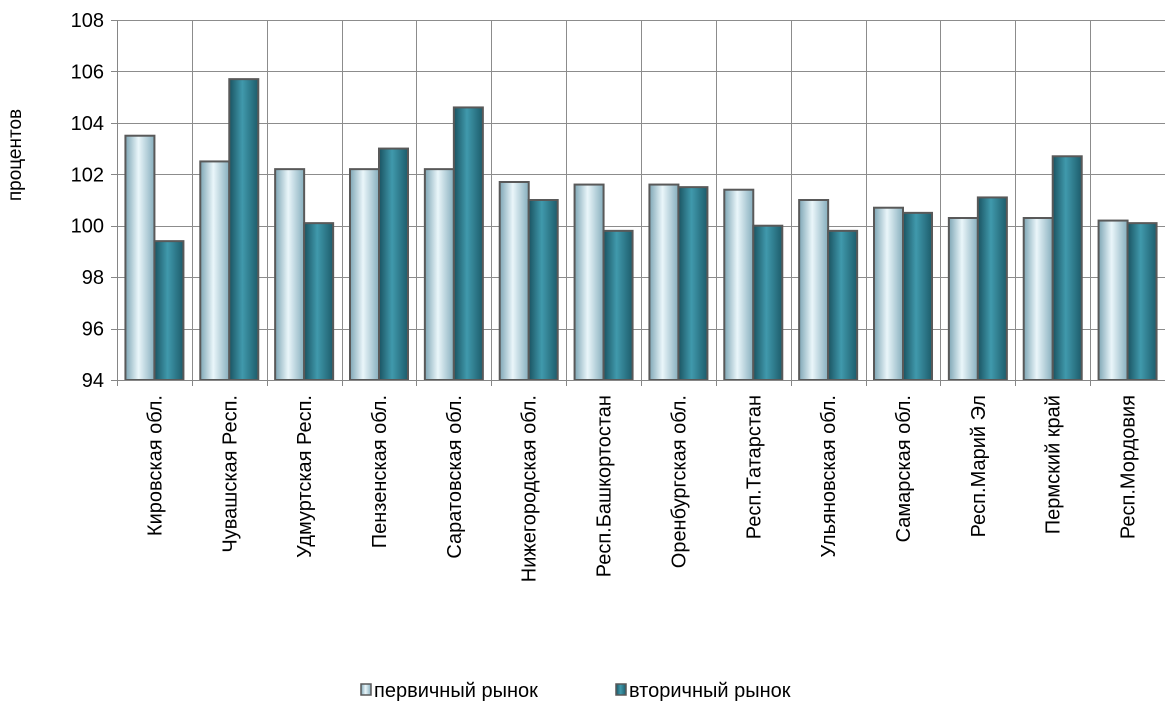 This screenshot has width=1166, height=703. I want to click on legend: первичный рынок вторичный рынок, so click(575, 691).